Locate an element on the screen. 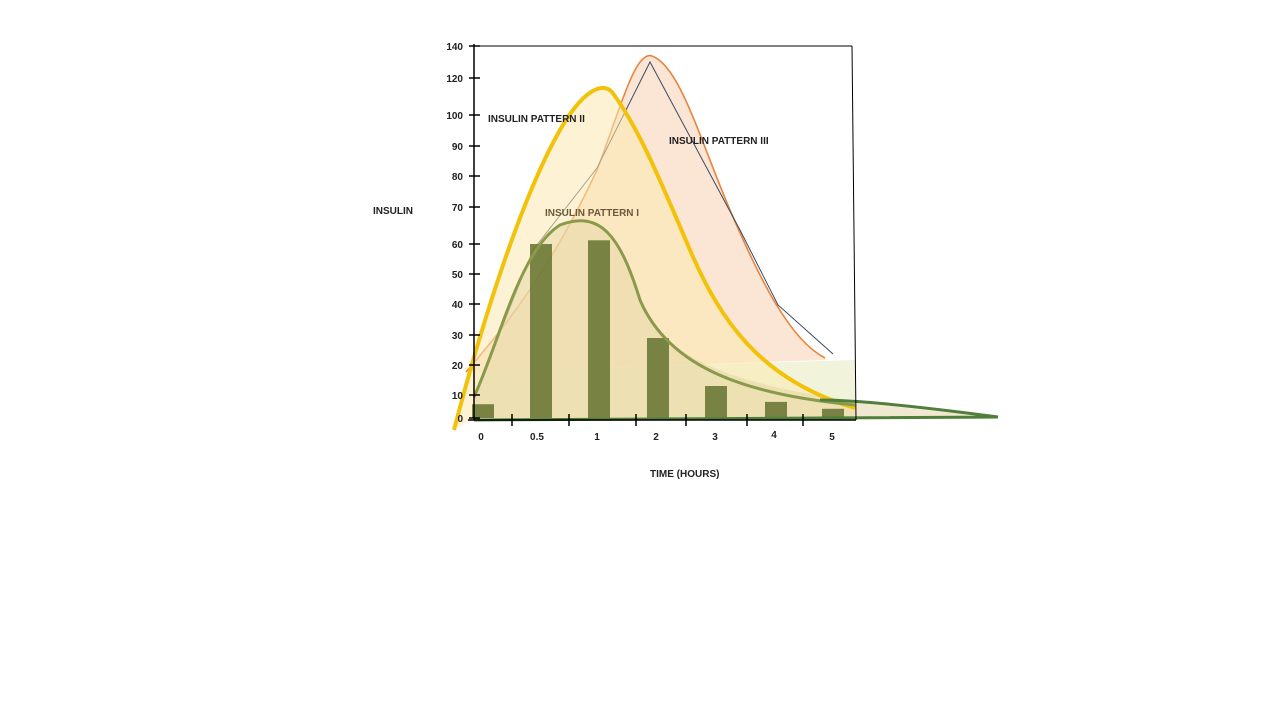  pattern-i-line is located at coordinates (664, 313).